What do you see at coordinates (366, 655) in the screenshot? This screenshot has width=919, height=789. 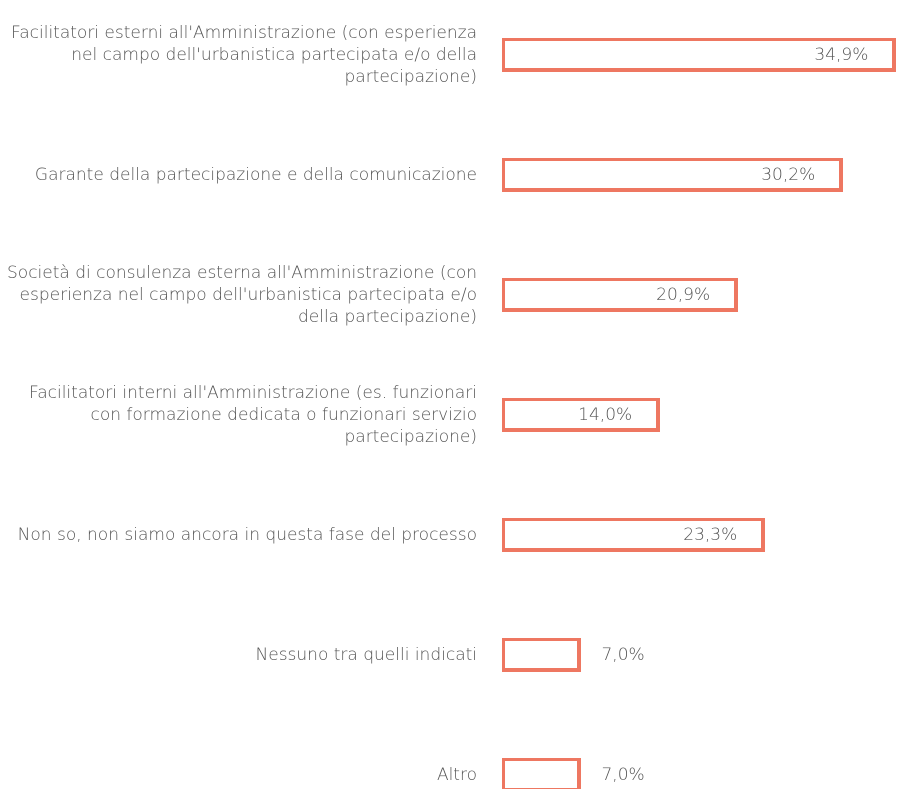 I see `category-label: Nessuno tra quelli indicati` at bounding box center [366, 655].